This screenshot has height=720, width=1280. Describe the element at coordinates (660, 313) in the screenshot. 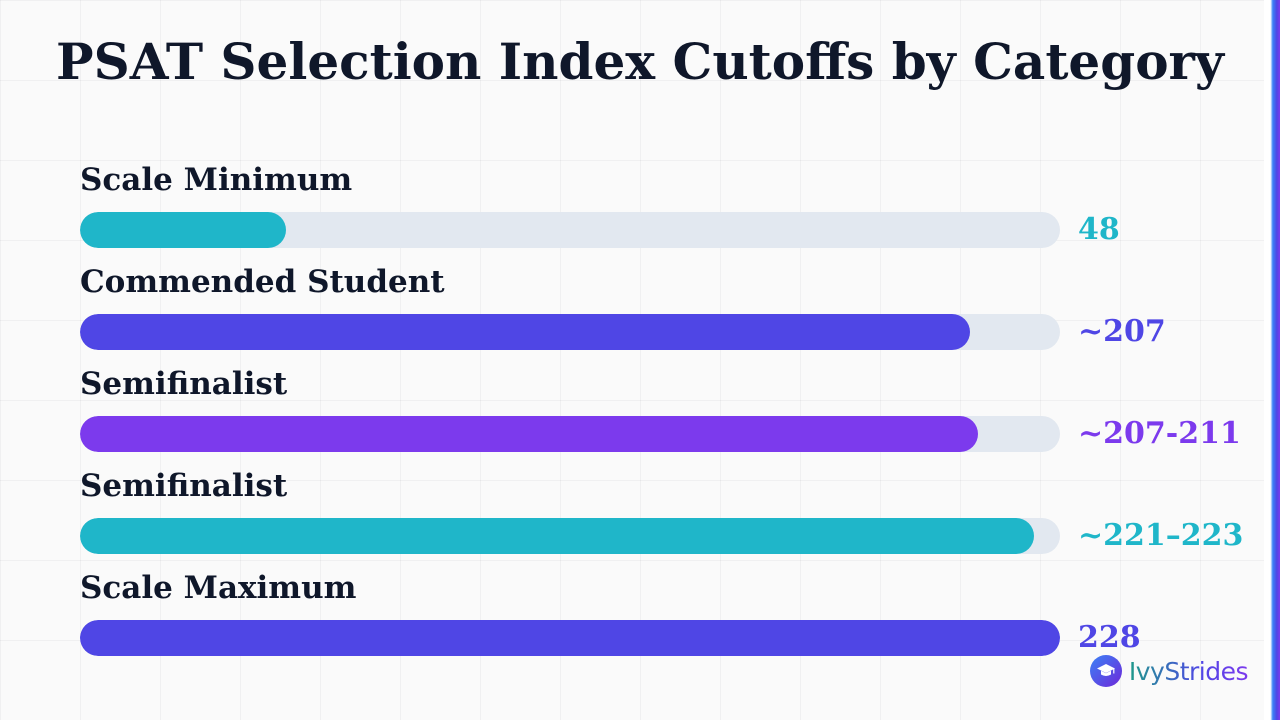

I see `bar-row: Commended Student ~207` at that location.